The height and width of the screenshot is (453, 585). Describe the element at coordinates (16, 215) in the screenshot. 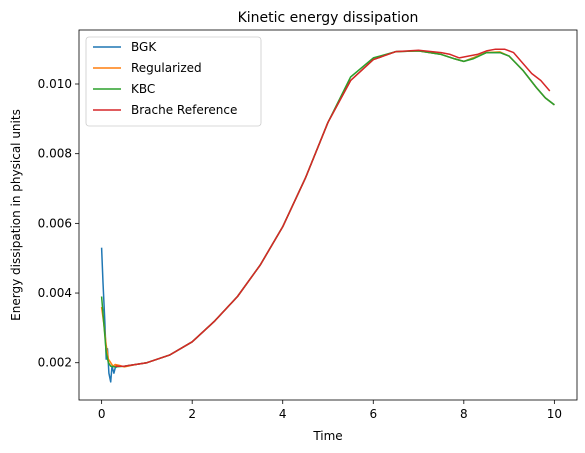

I see `y-axis-label: Energy dissipation in physical units` at that location.